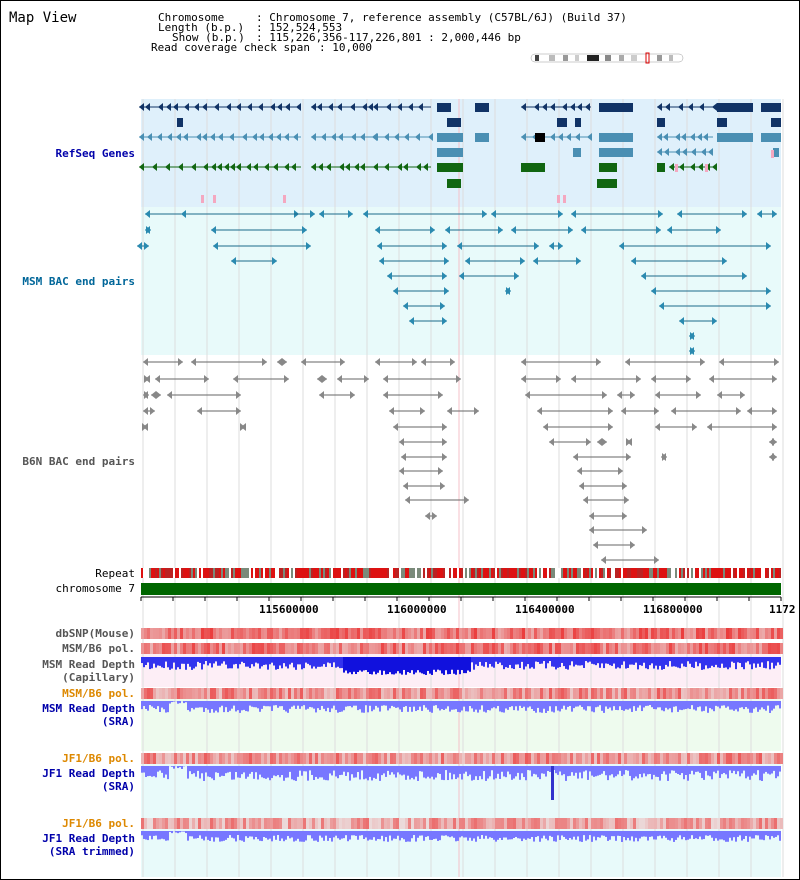  Describe the element at coordinates (78, 281) in the screenshot. I see `track-label-msm-bac: MSM BAC end pairs` at that location.